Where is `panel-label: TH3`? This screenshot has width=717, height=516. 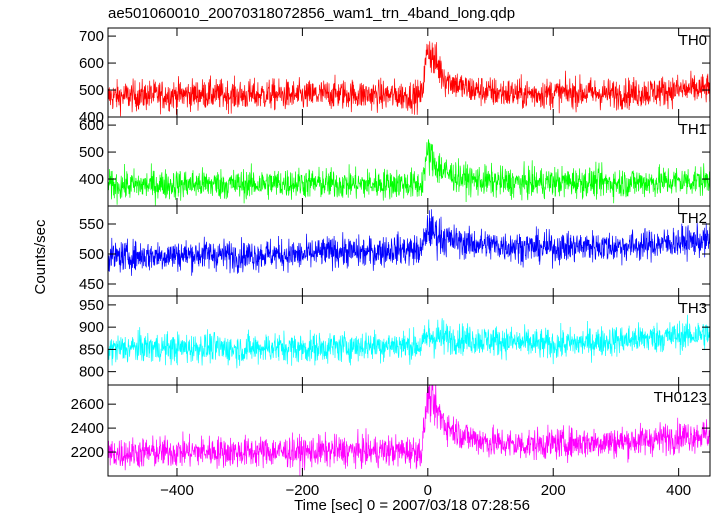
panel-label: TH3 is located at coordinates (693, 308).